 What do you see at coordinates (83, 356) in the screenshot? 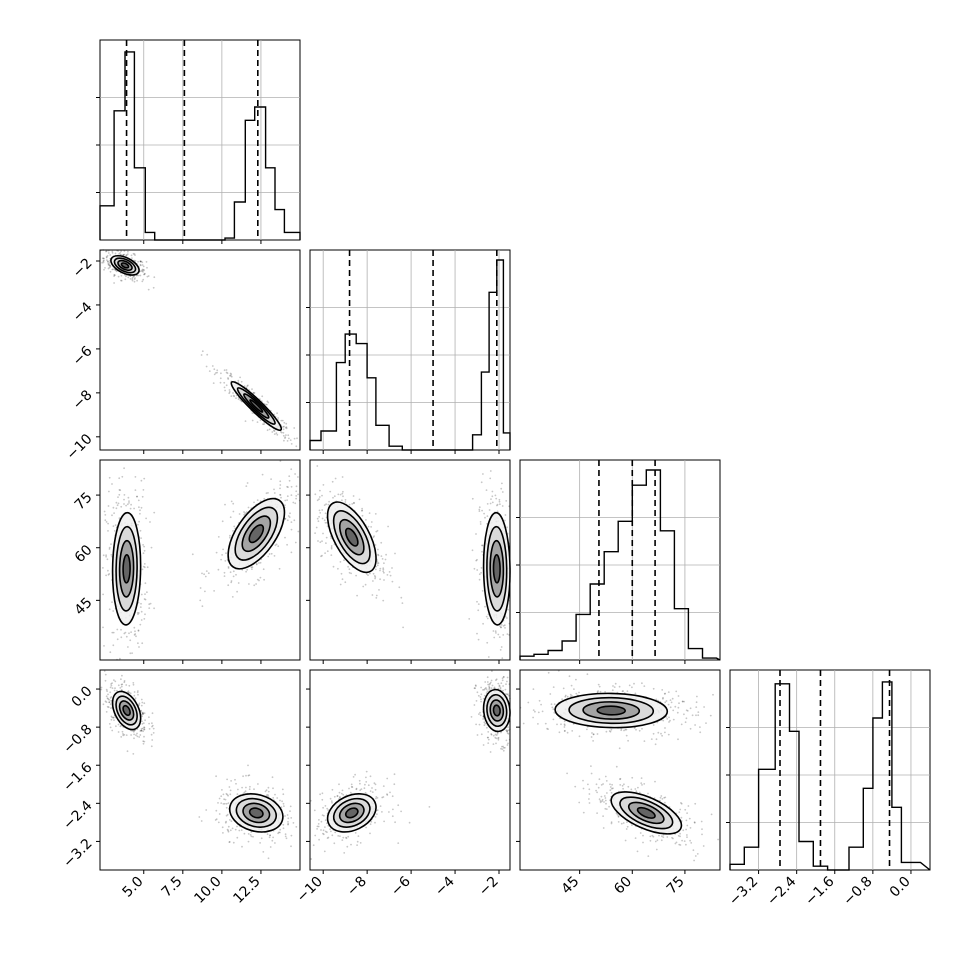
I see `y-tick-label: −6` at bounding box center [83, 356].